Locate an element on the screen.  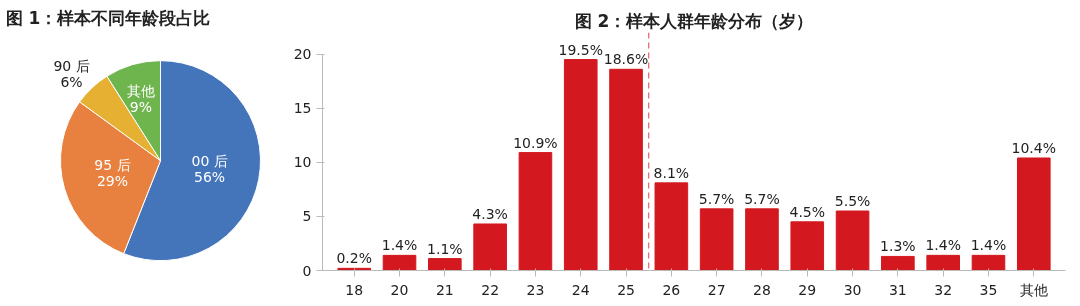
chart-title: 图 1：样本不同年龄段占比 is located at coordinates (108, 17).